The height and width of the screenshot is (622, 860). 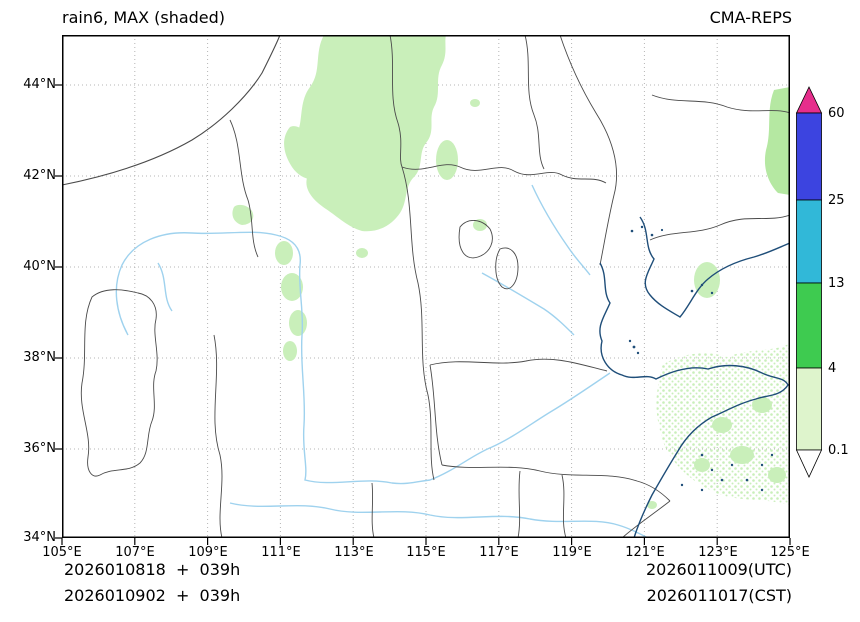 I want to click on colorbar-tick-label: 13, so click(x=836, y=283).